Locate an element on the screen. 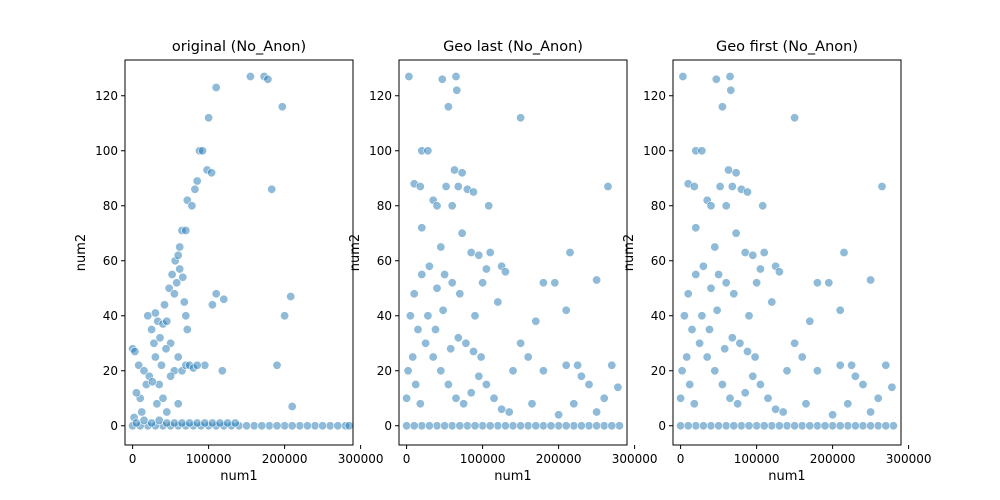 The width and height of the screenshot is (1000, 500). y-axis-label: num2 is located at coordinates (355, 252).